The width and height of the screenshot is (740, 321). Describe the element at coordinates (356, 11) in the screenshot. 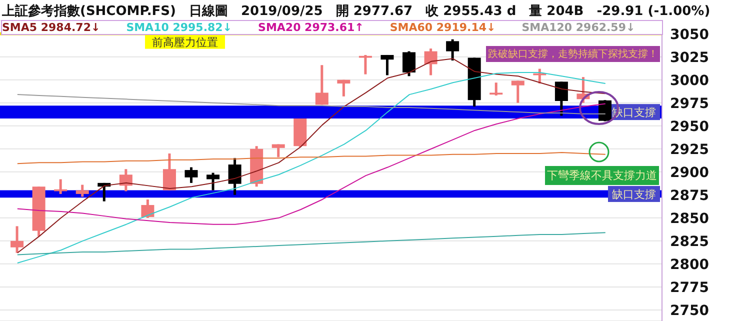

I see `chart-title: 上証參考指數(SHCOMP.FS) 日線圖 2019/09/25 開 2977.67 收 2955.43 d 量 204B -29.91 (-1.00%)` at that location.